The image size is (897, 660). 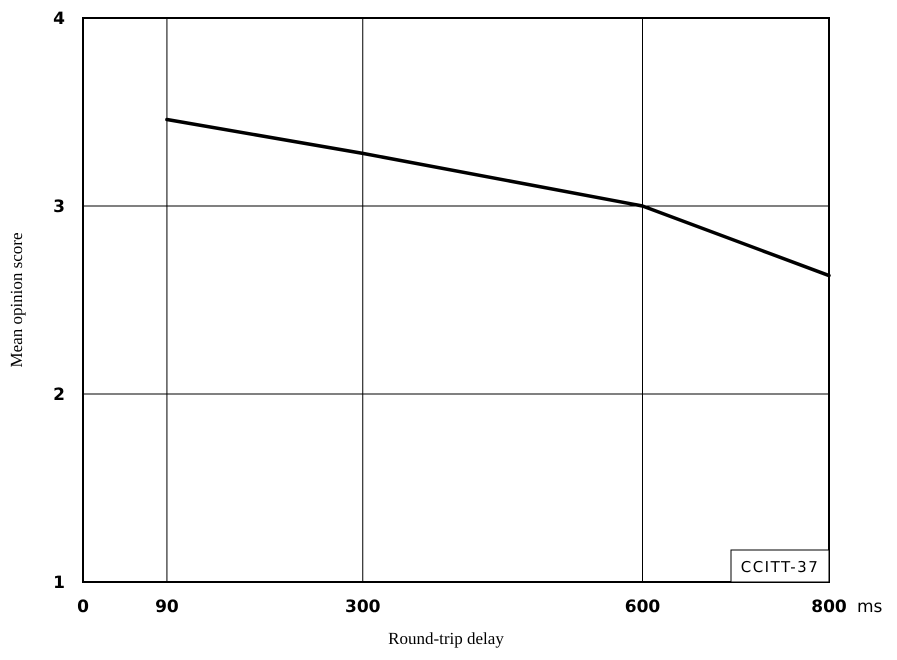 I want to click on y-tick-label: 1, so click(x=59, y=583).